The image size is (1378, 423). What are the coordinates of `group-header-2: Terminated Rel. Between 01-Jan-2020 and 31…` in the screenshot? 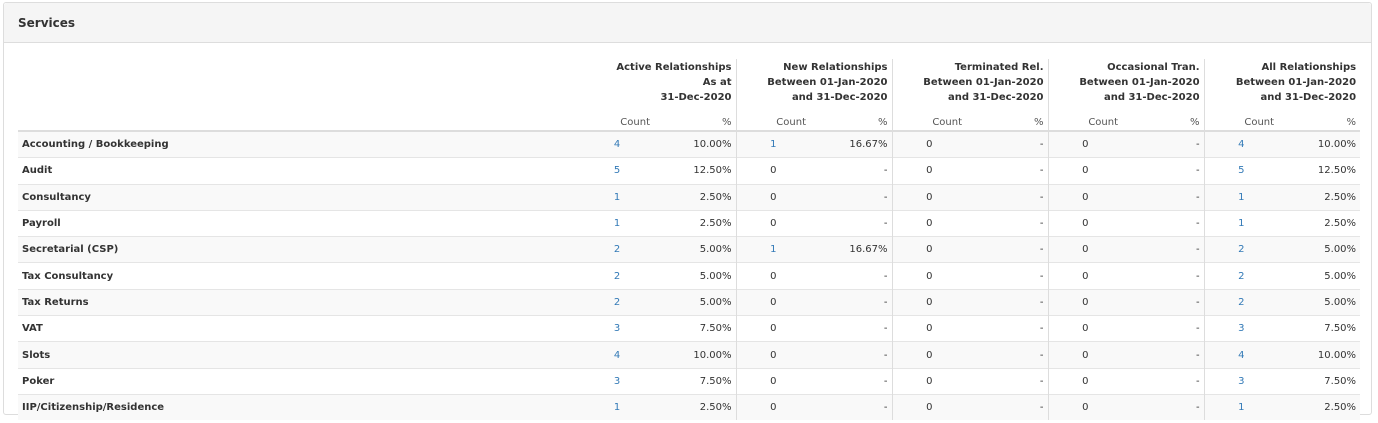 It's located at (970, 83).